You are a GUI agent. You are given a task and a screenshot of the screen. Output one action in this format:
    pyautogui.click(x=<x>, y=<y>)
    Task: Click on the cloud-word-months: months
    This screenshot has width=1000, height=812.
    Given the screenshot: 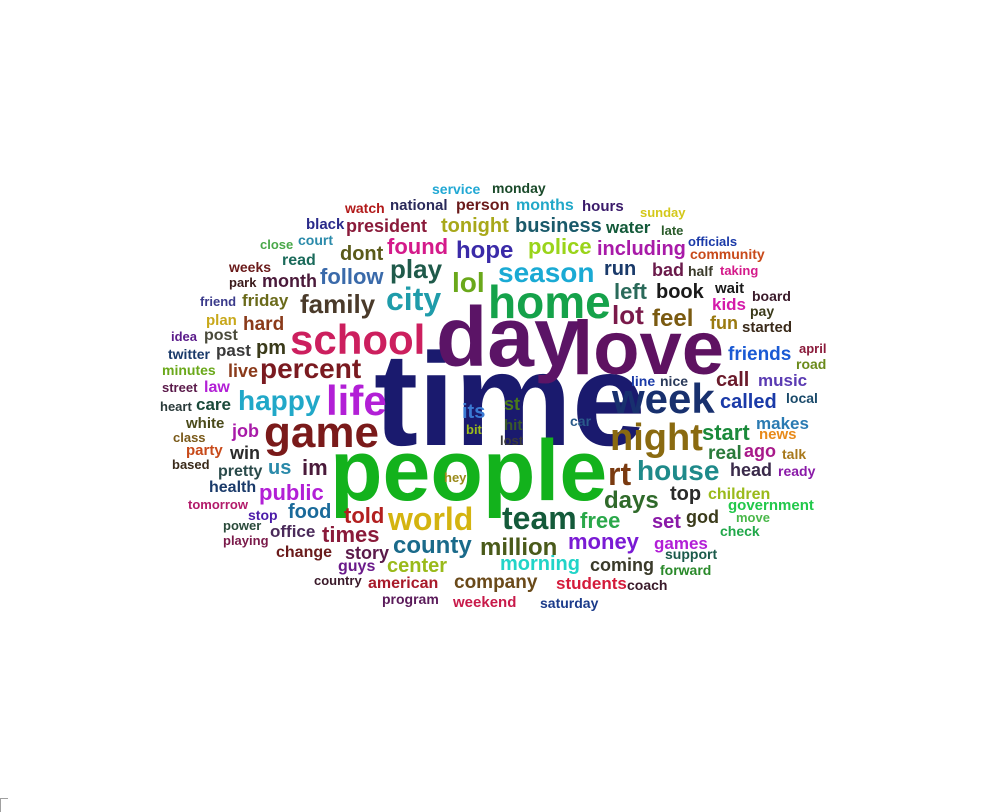 What is the action you would take?
    pyautogui.click(x=545, y=205)
    